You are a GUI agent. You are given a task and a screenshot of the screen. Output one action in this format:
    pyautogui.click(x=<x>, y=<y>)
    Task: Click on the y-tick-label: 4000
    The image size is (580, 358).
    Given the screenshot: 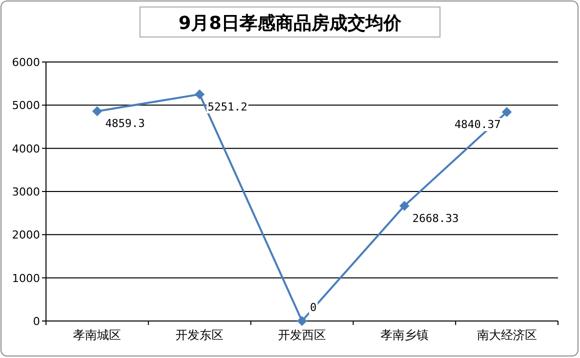 What is the action you would take?
    pyautogui.click(x=26, y=149)
    